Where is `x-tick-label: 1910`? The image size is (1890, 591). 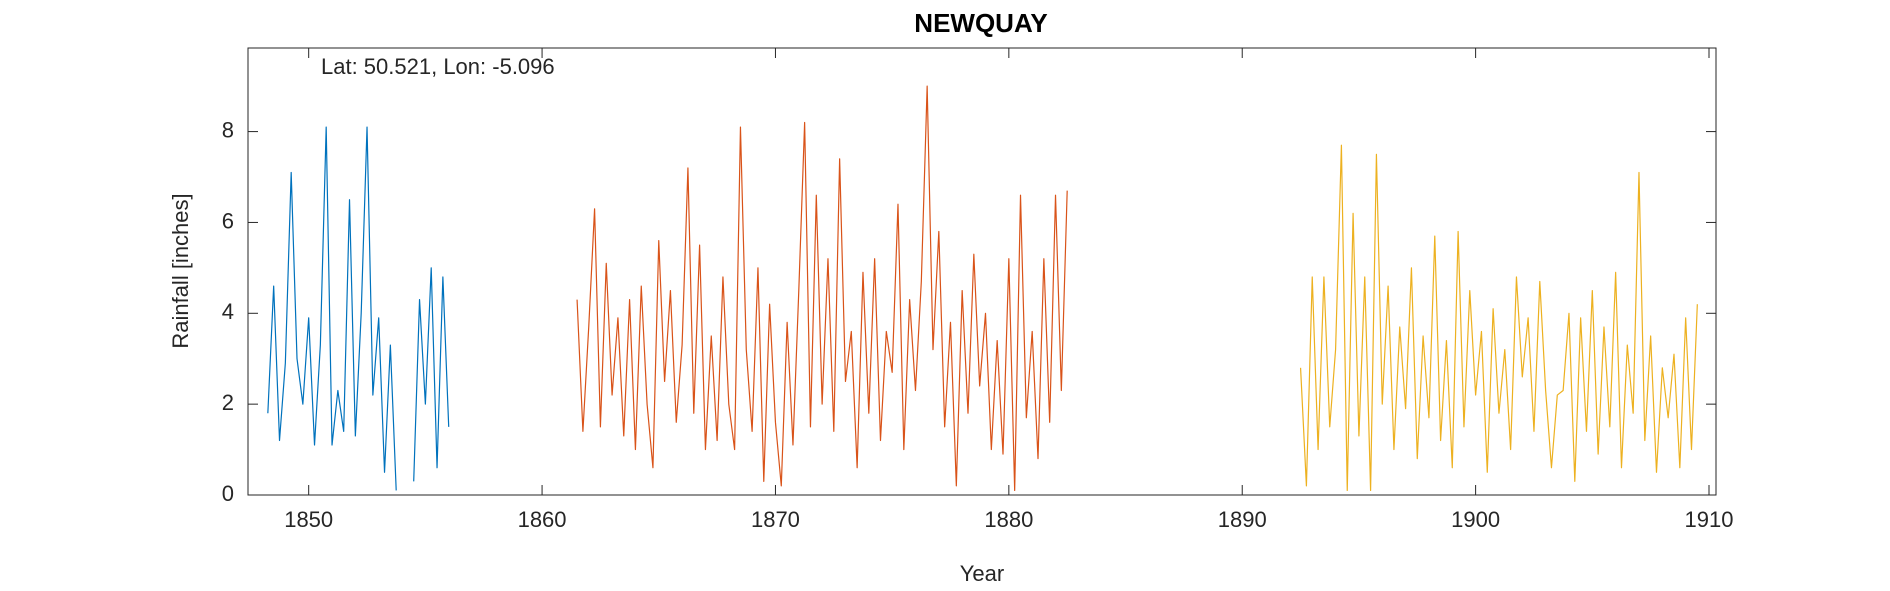 x-tick-label: 1910 is located at coordinates (1709, 519).